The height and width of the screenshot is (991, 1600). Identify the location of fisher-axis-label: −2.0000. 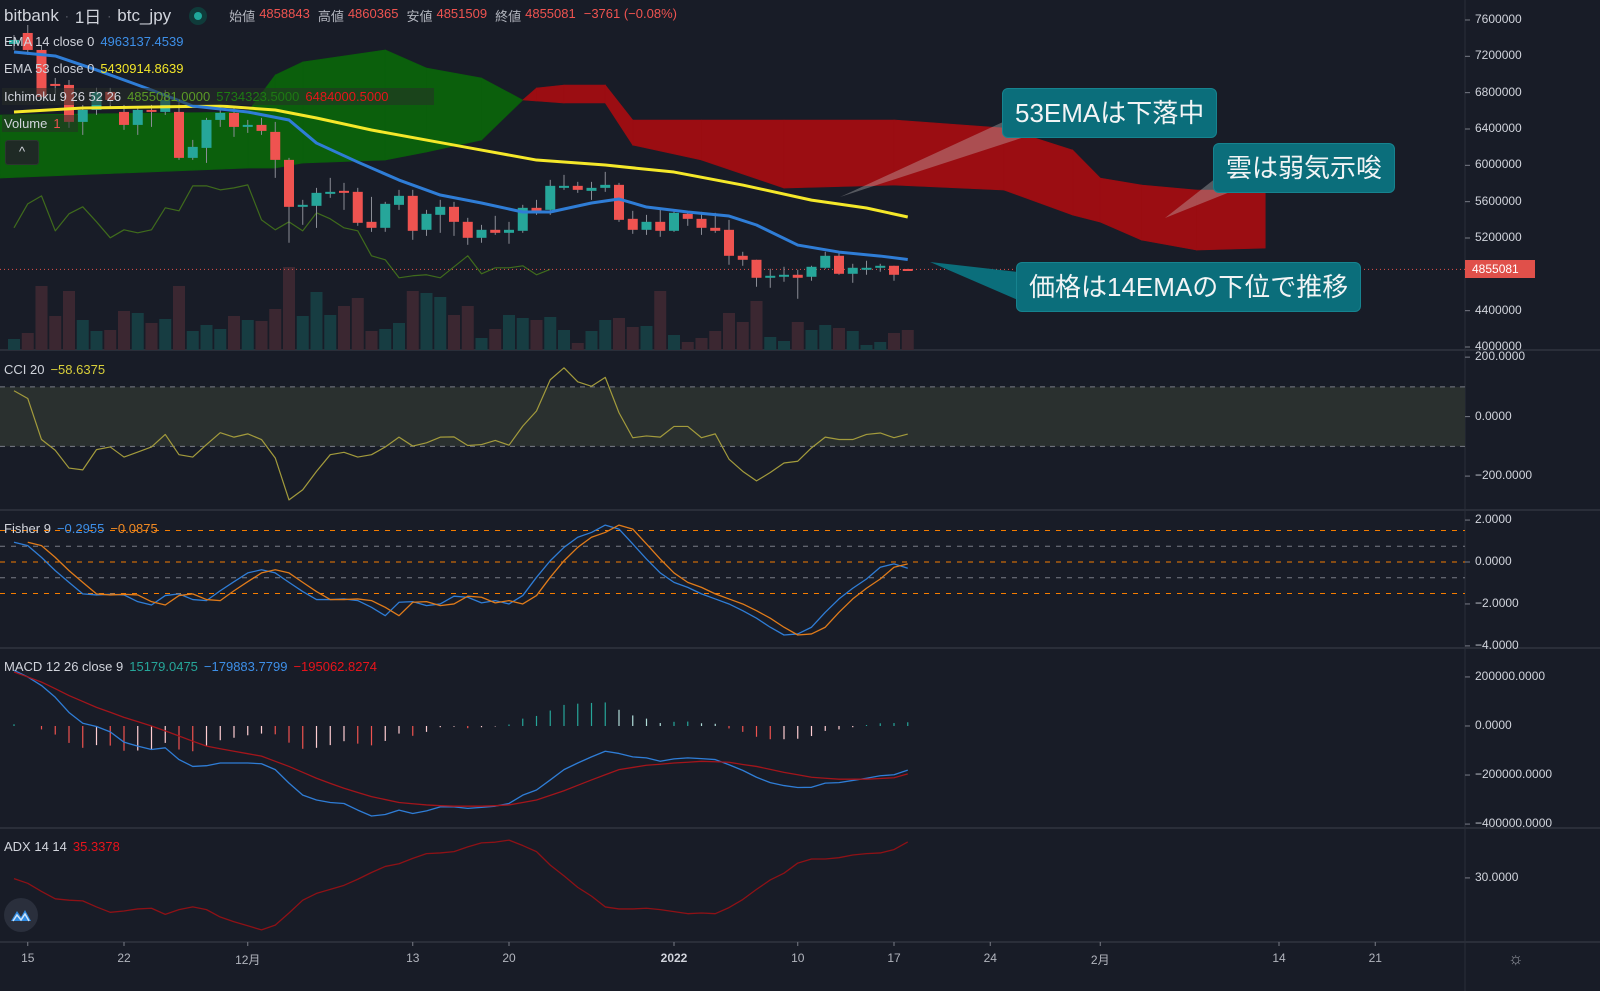
(1497, 602).